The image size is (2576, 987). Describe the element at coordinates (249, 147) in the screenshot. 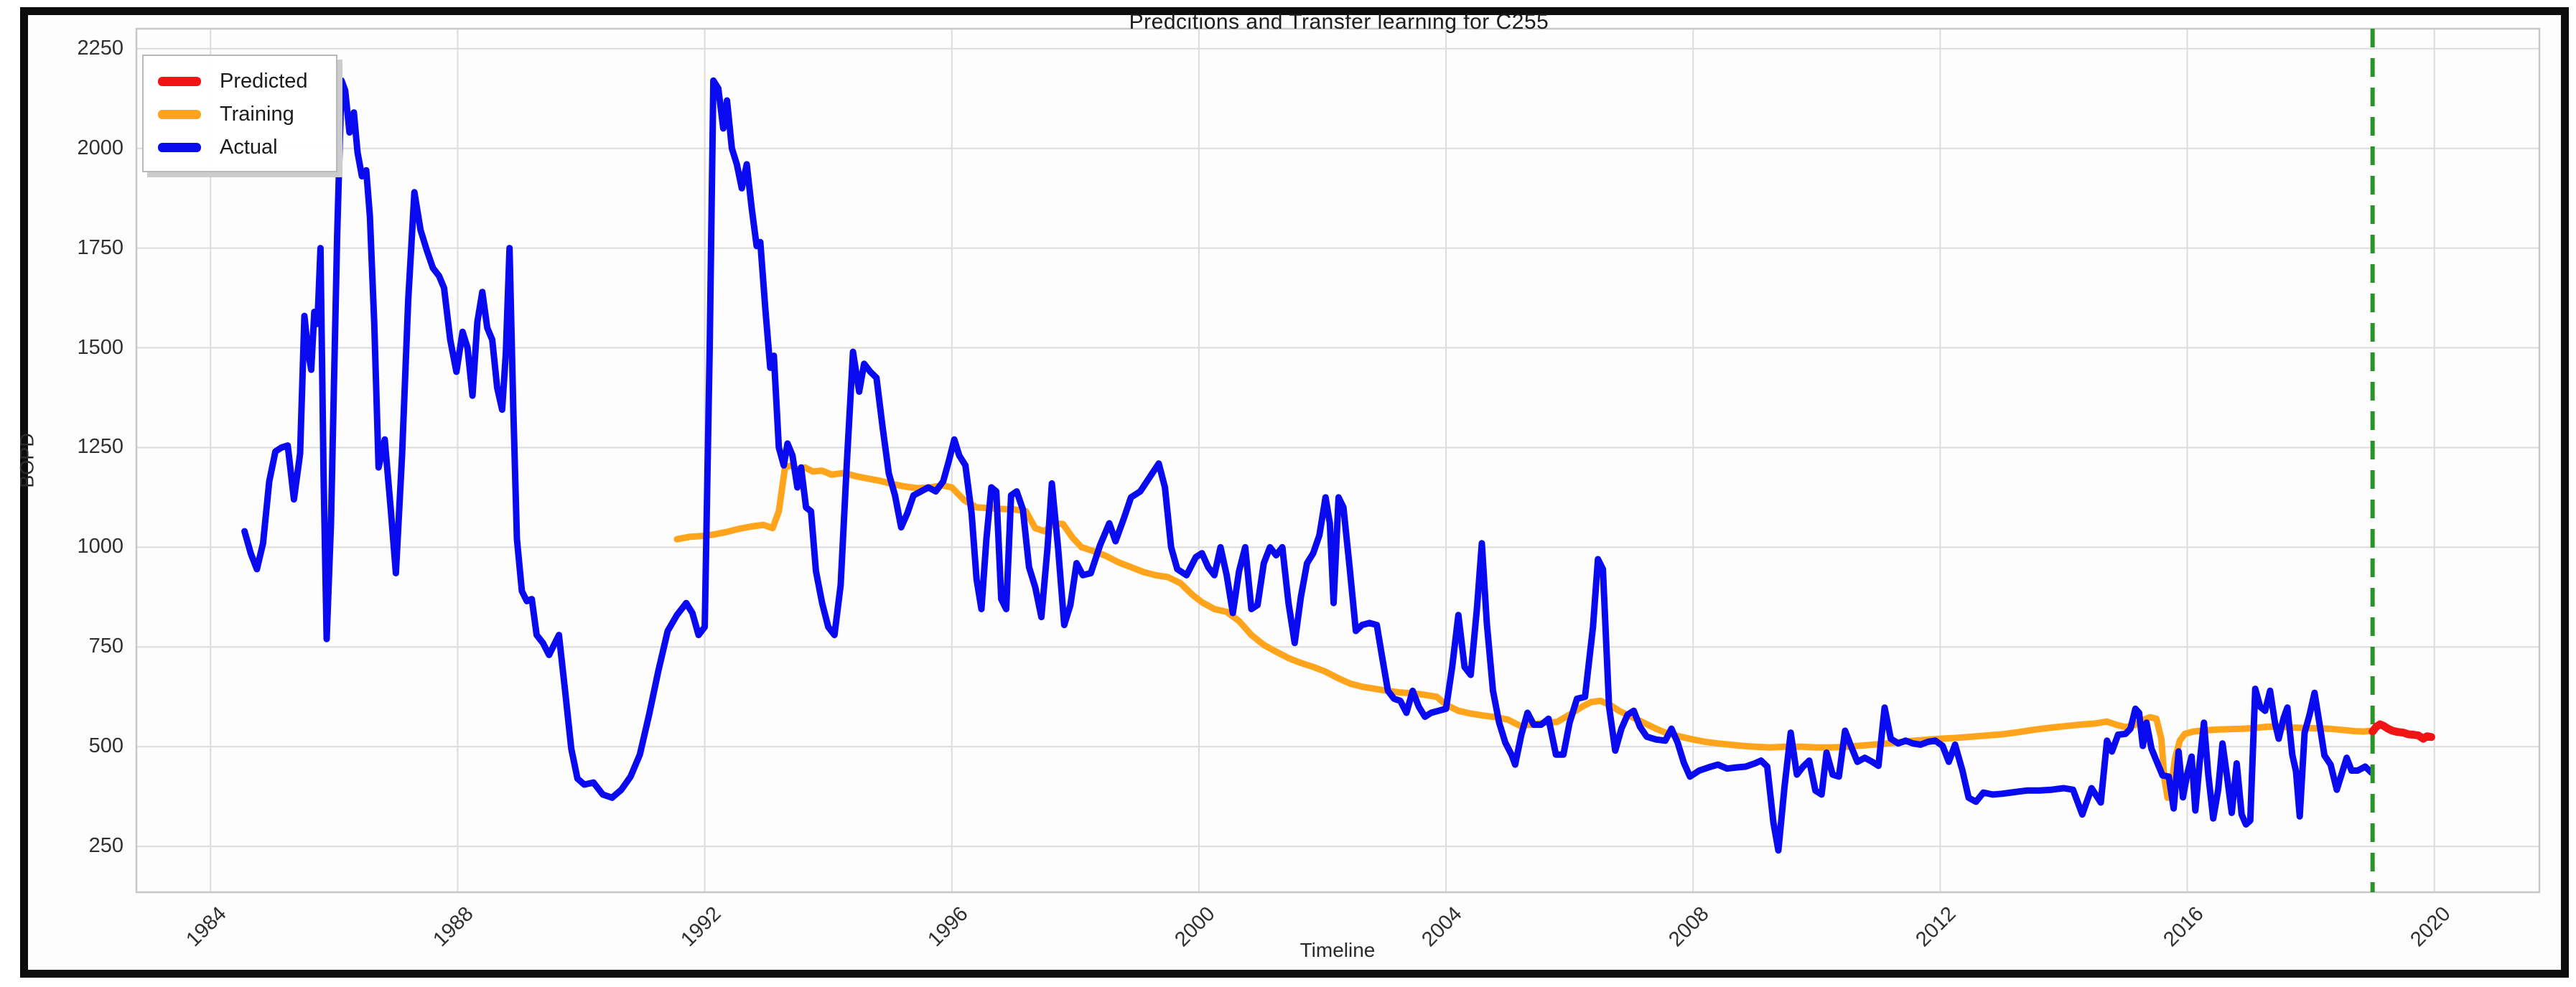

I see `legend-label-actual: Actual` at that location.